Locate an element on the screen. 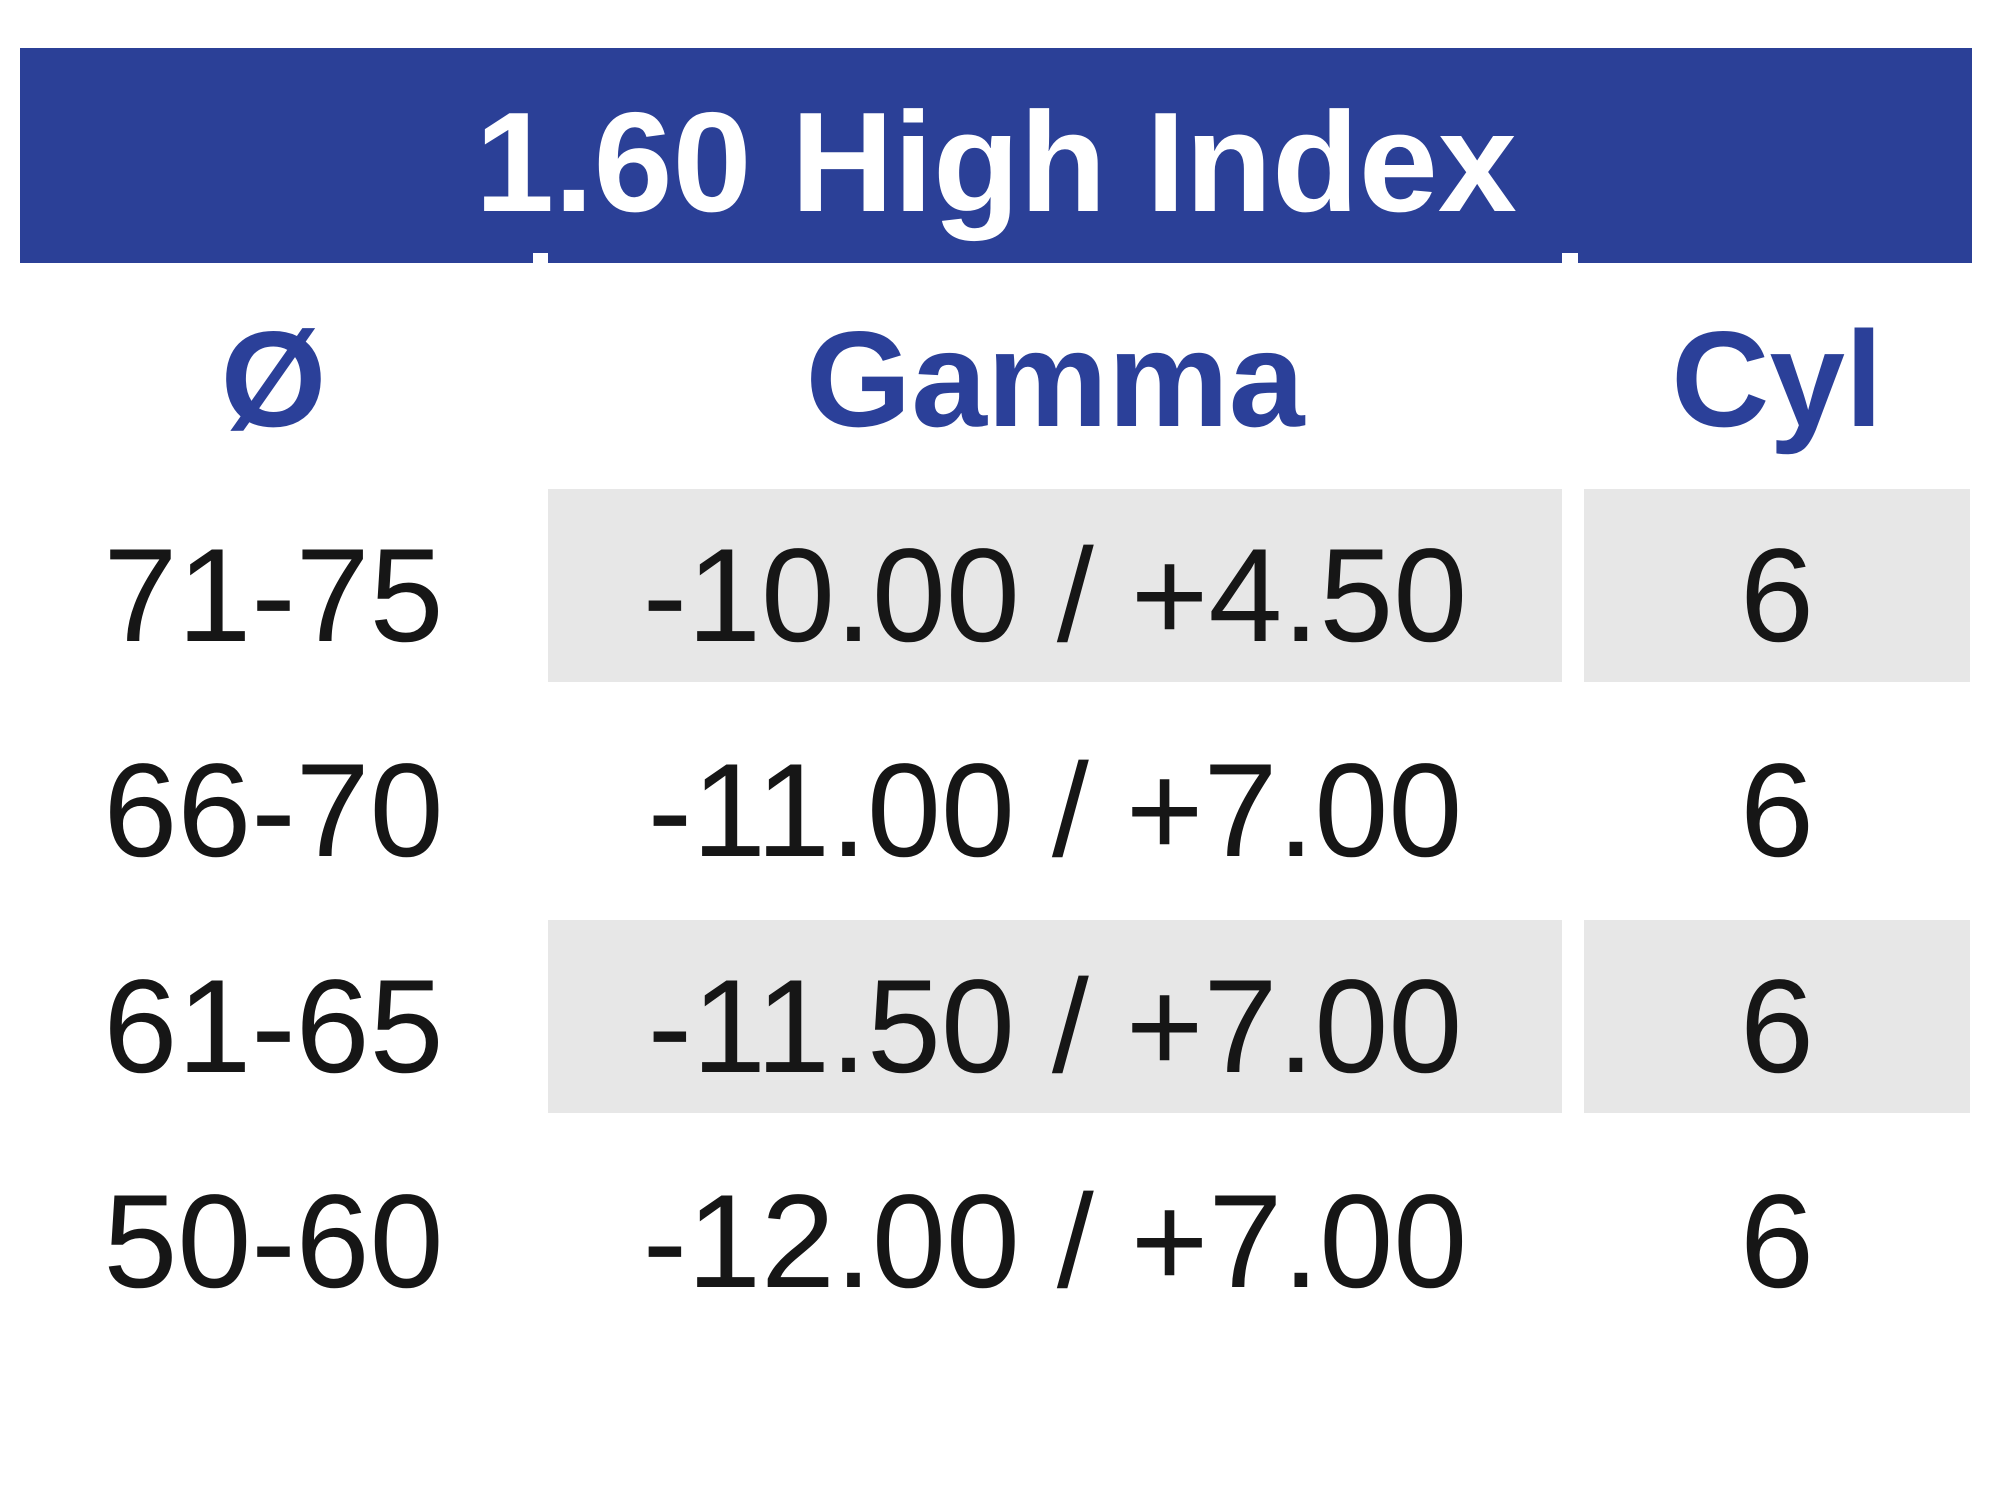 Image resolution: width=2000 pixels, height=1500 pixels. table-title-banner: 1.60 High Index is located at coordinates (996, 155).